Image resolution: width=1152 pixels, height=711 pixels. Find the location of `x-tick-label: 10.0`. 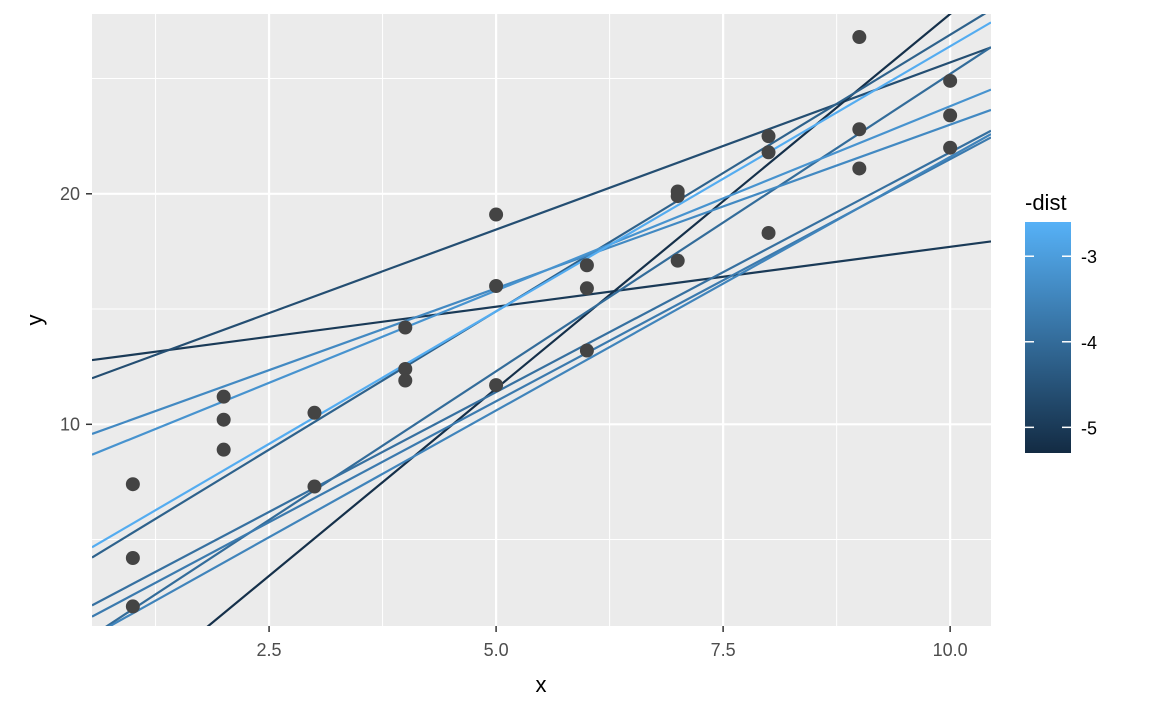

x-tick-label: 10.0 is located at coordinates (950, 650).